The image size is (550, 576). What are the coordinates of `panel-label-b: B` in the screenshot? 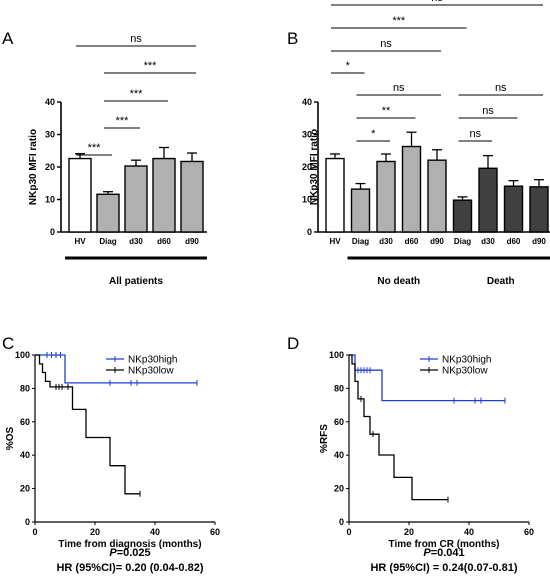 It's located at (292, 38).